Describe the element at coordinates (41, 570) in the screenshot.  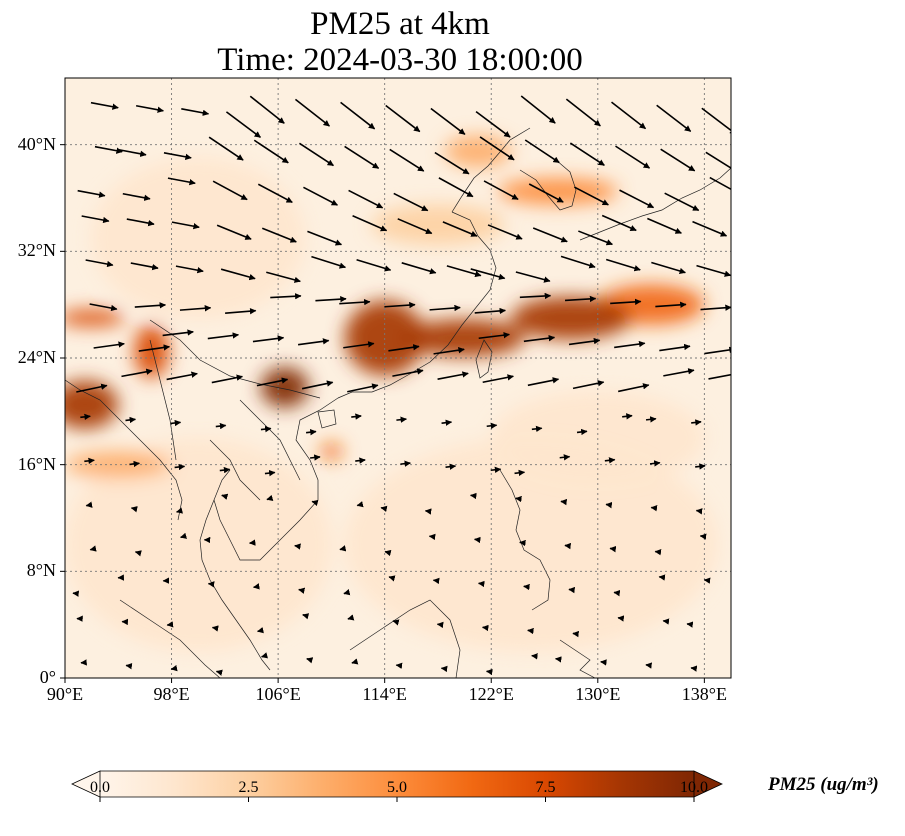
I see `y-tick-label: 8°N` at that location.